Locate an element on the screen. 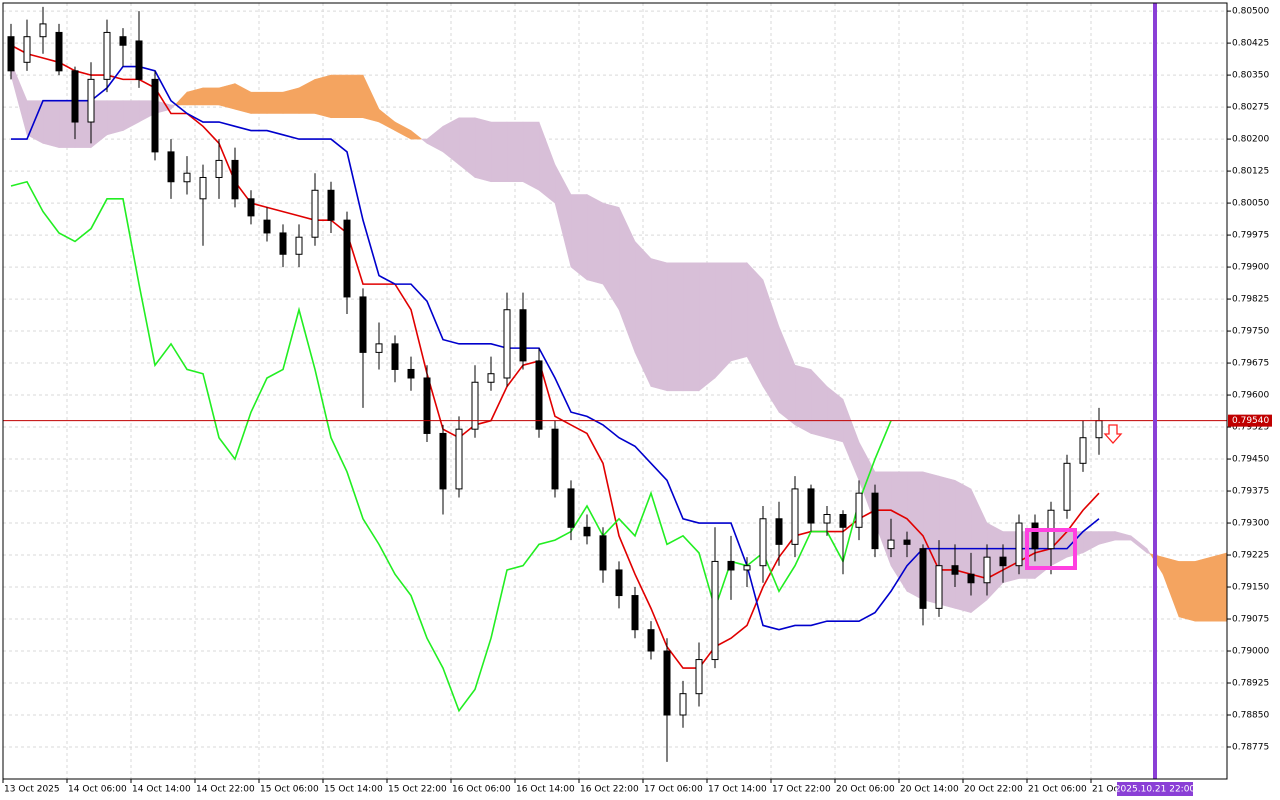  x-tick-label: 14 Oct 14:00 is located at coordinates (161, 790).